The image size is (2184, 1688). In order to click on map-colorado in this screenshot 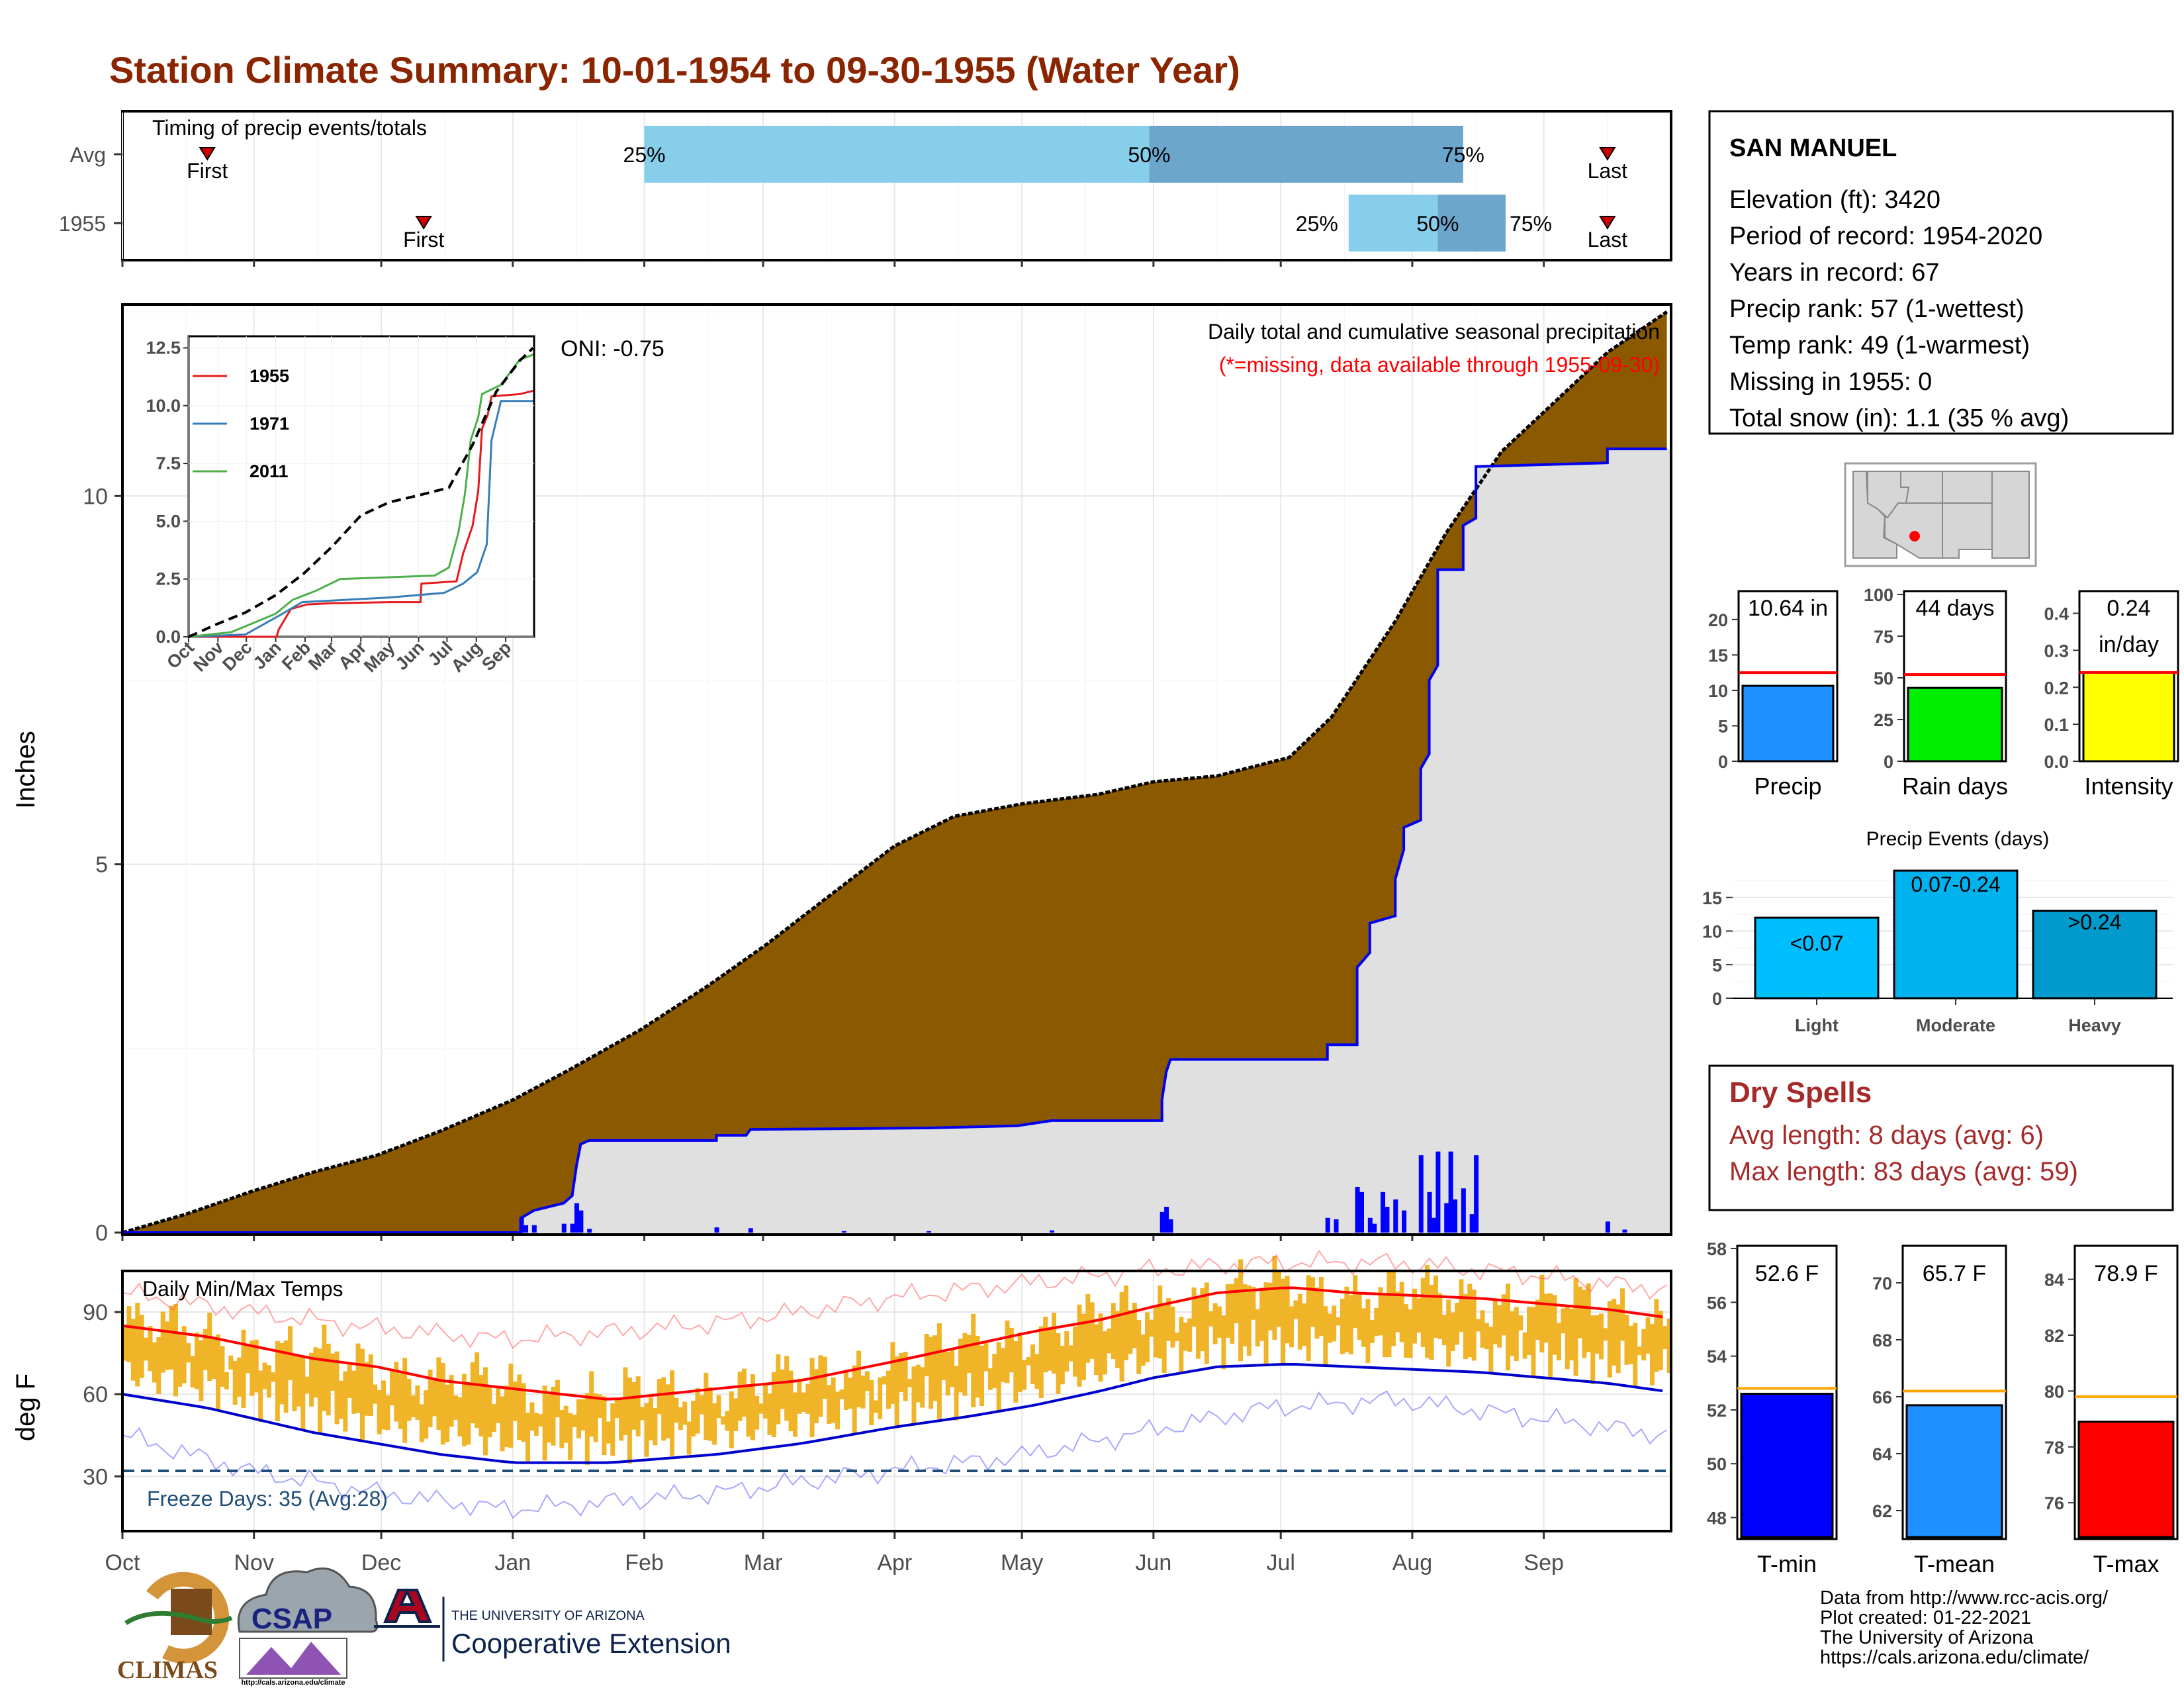, I will do `click(1968, 487)`.